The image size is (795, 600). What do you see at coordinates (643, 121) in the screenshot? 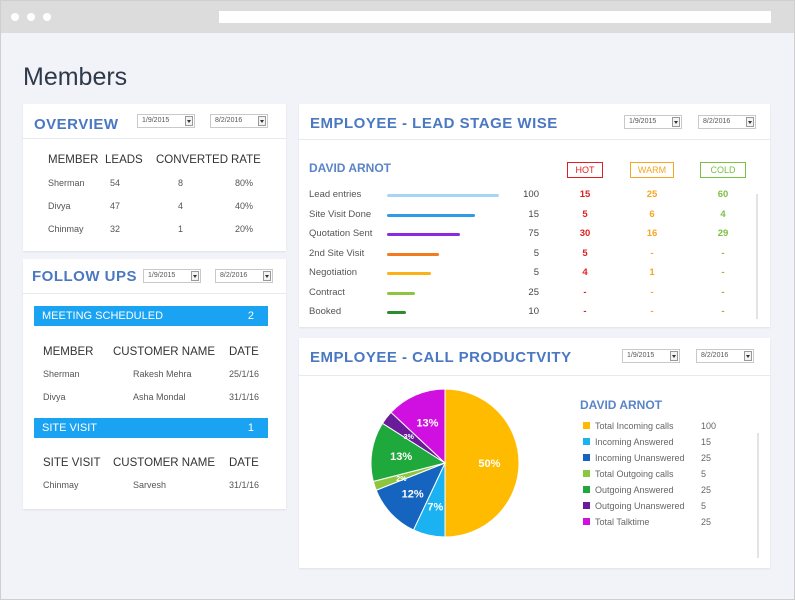
I see `date-value: 1/9/2015` at bounding box center [643, 121].